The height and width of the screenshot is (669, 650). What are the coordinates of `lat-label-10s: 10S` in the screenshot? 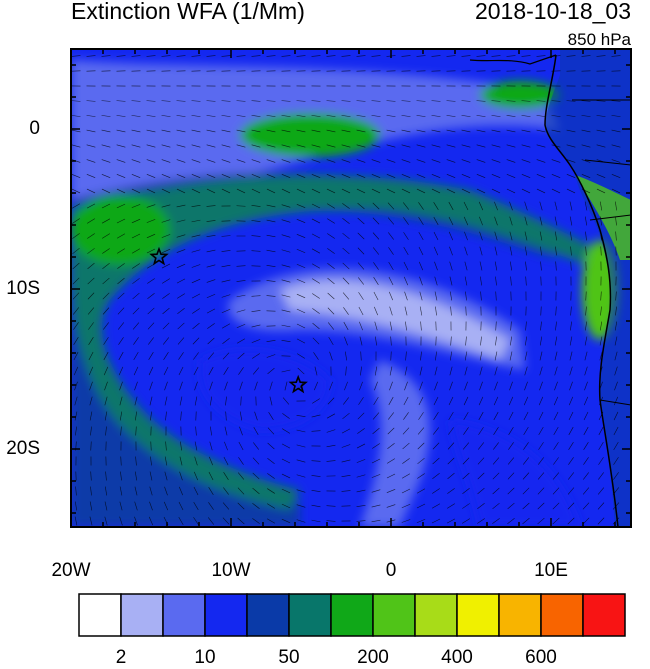 It's located at (20, 289).